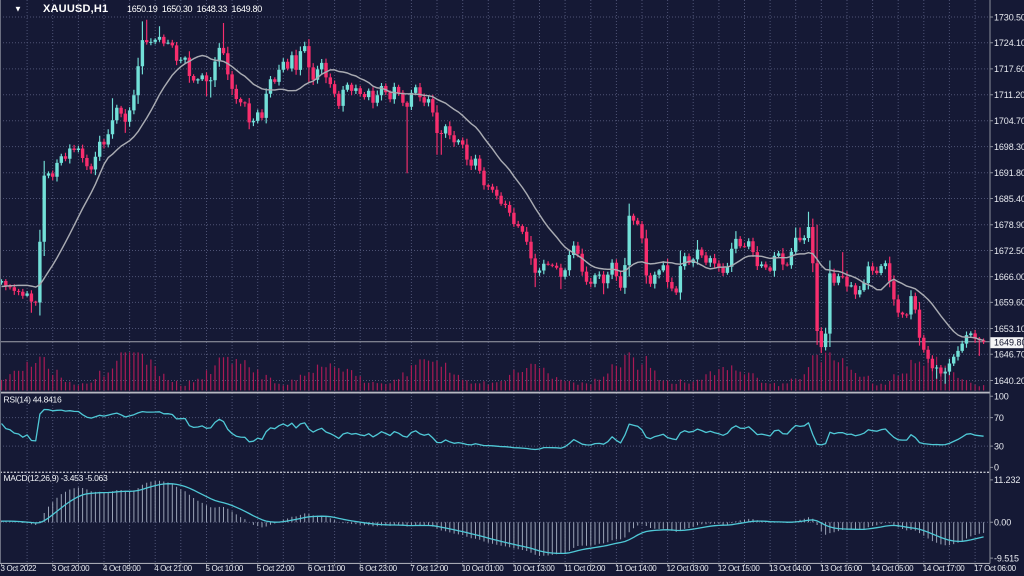 This screenshot has height=576, width=1024. Describe the element at coordinates (1009, 355) in the screenshot. I see `svg-text: 1646.70` at that location.